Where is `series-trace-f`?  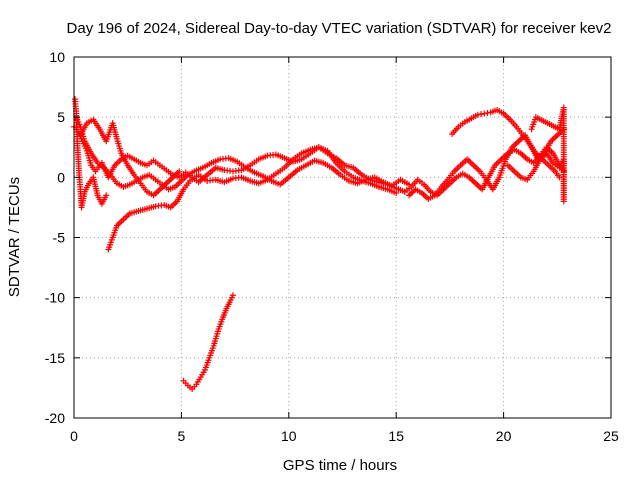 series-trace-f is located at coordinates (208, 342).